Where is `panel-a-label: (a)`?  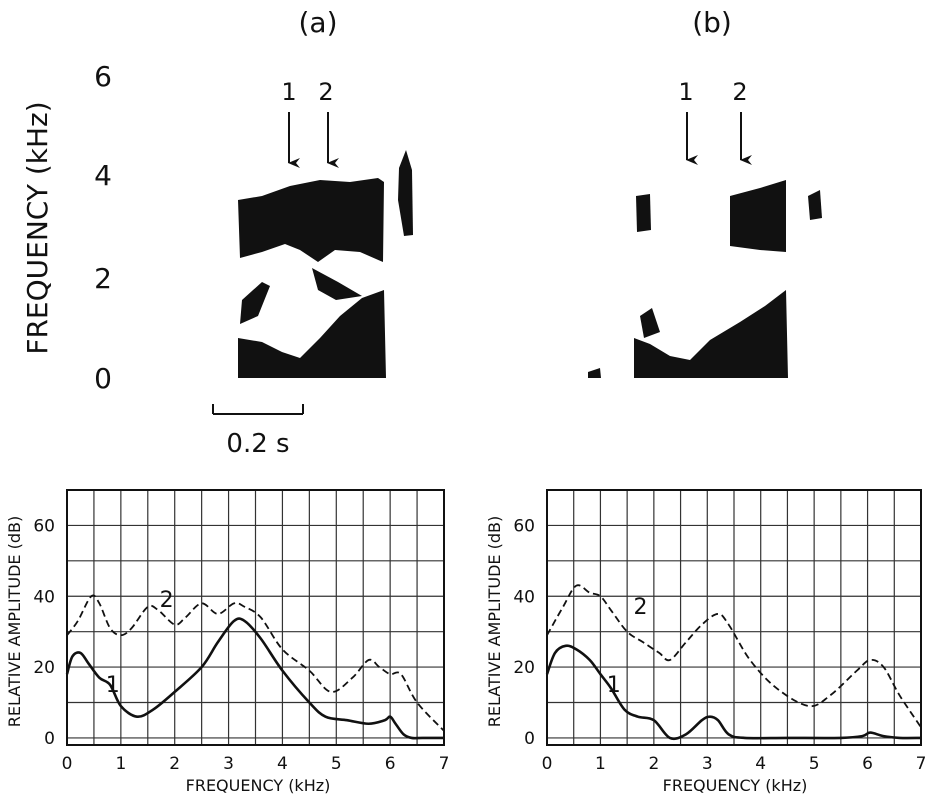
panel-a-label: (a) is located at coordinates (317, 22).